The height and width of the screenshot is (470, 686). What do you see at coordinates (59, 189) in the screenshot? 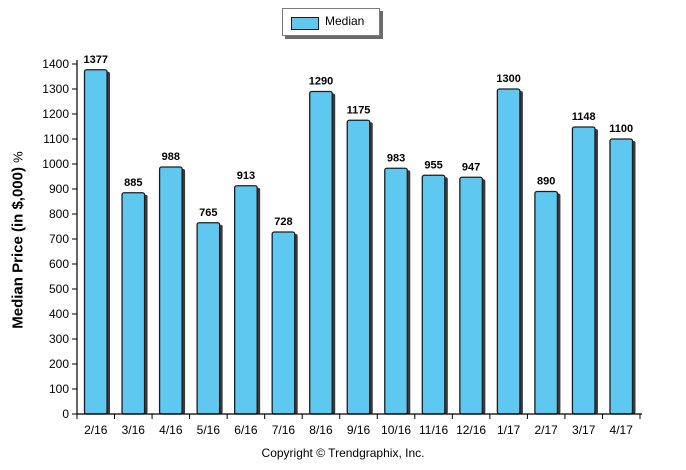
I see `y-tick-label: 900` at bounding box center [59, 189].